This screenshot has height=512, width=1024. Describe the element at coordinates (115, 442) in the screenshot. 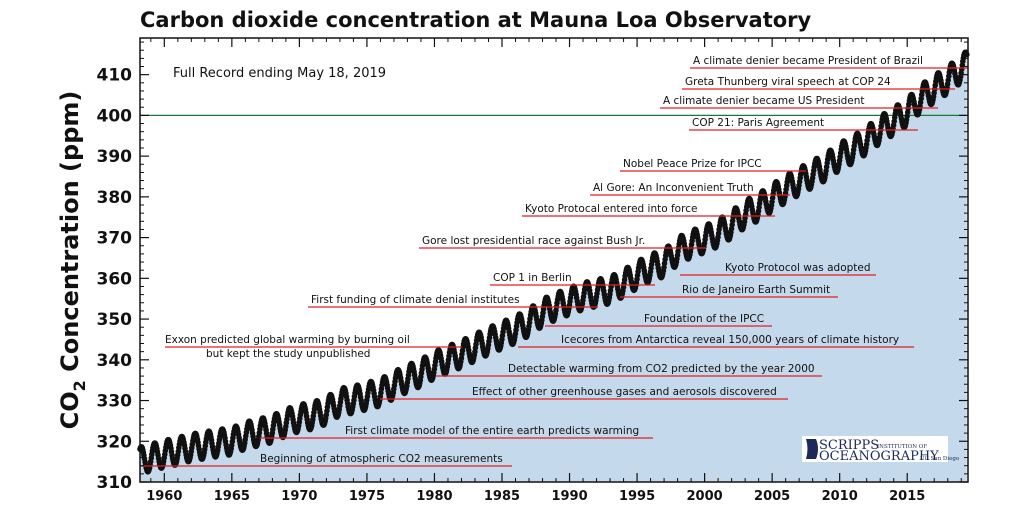

I see `y-tick-label: 320` at that location.